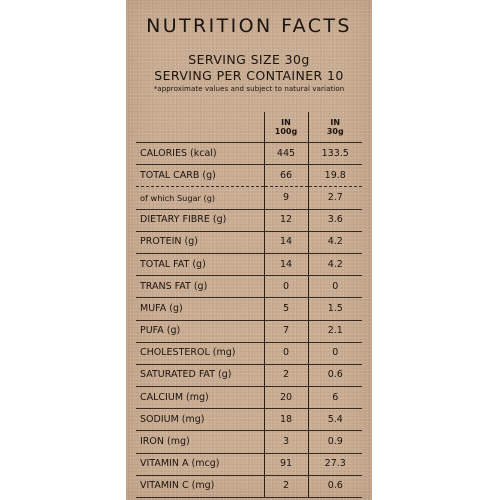  What do you see at coordinates (200, 308) in the screenshot?
I see `nutrient-name: MUFA (g)` at bounding box center [200, 308].